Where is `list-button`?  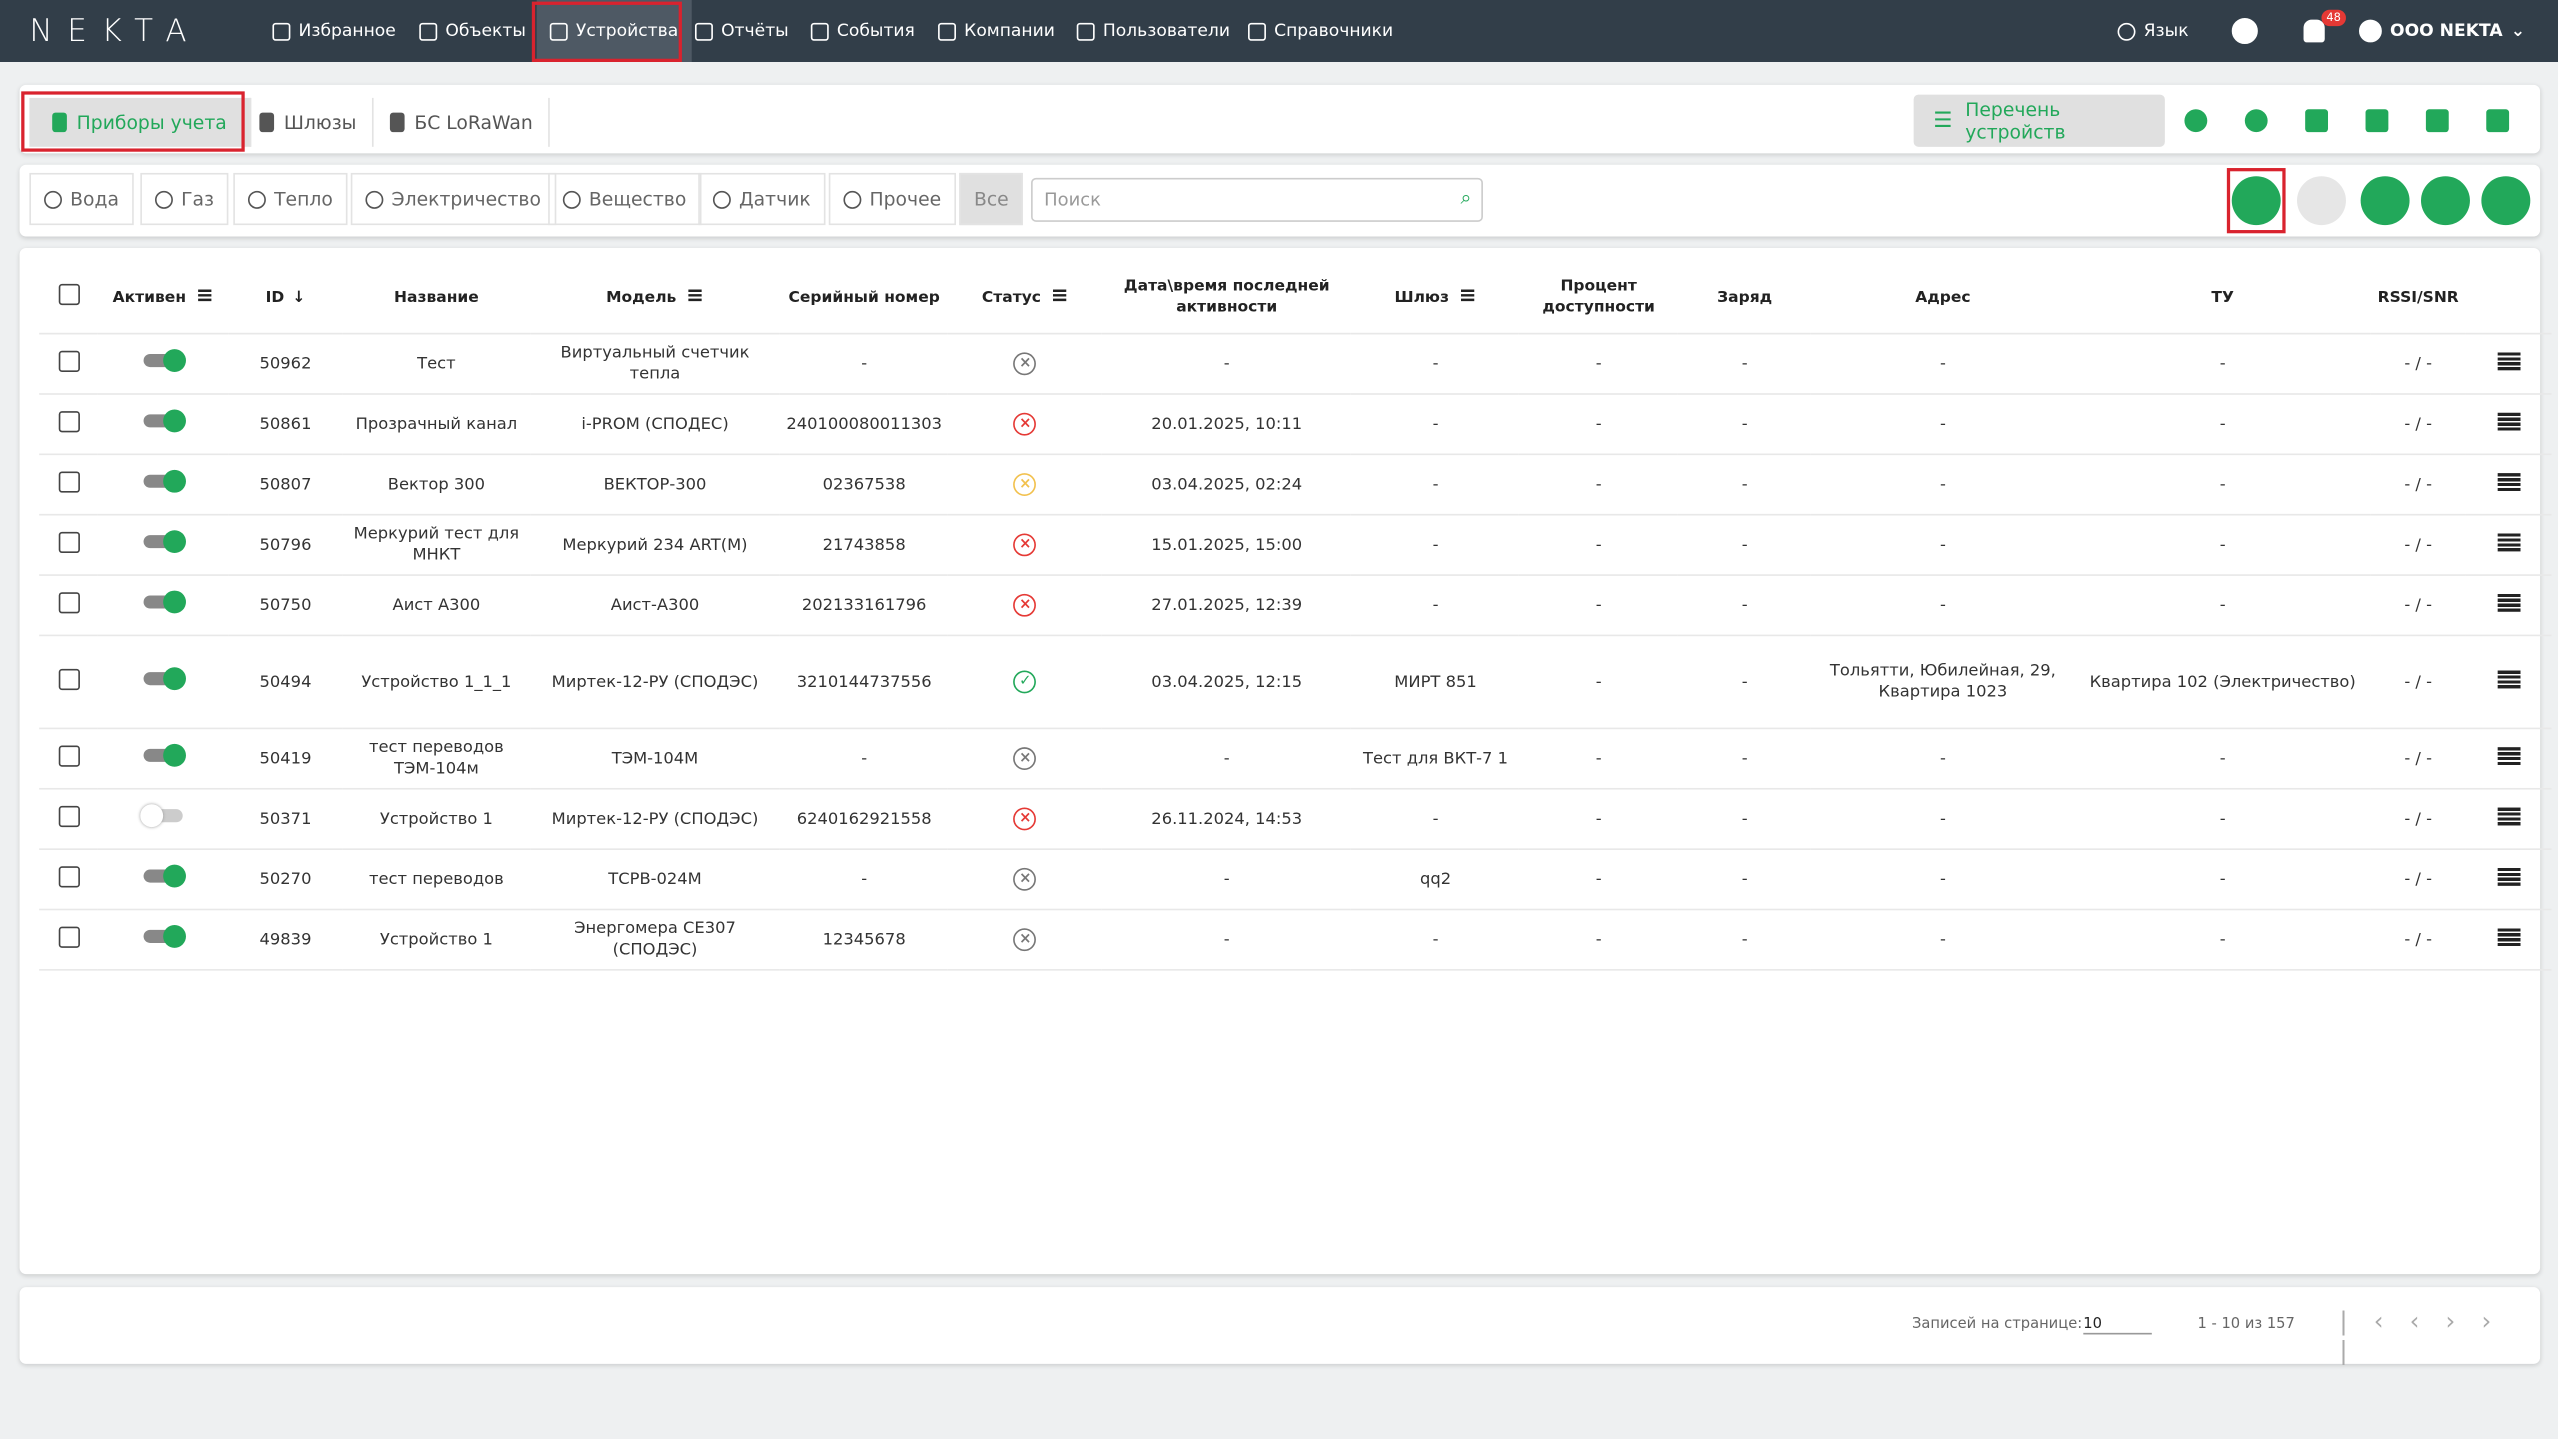
list-button is located at coordinates (2321, 201).